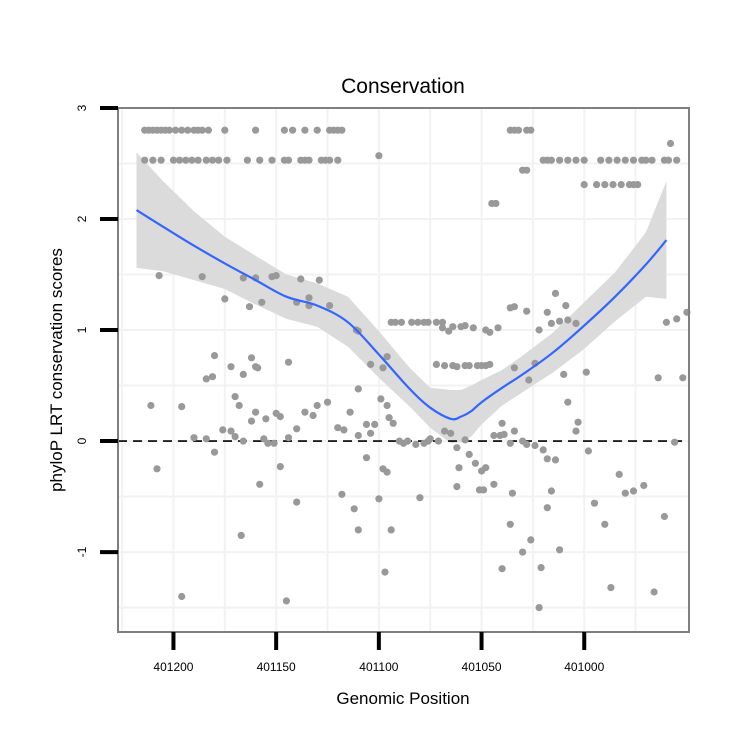  What do you see at coordinates (82, 218) in the screenshot?
I see `y-tick-label: 2` at bounding box center [82, 218].